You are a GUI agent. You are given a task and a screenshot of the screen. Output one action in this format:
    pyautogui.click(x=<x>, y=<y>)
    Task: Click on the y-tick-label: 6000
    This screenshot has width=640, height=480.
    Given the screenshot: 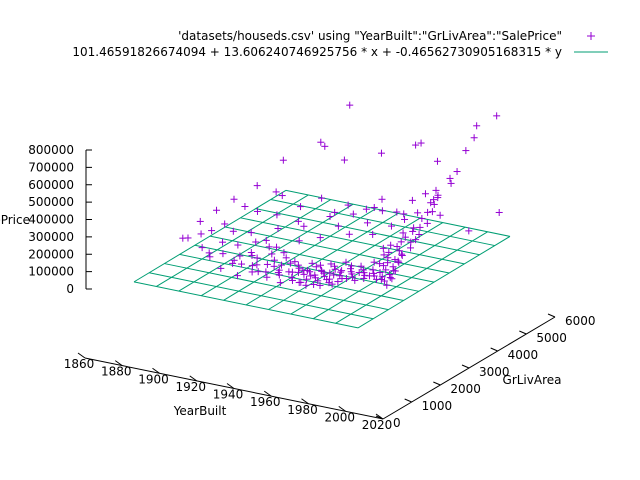 What is the action you would take?
    pyautogui.click(x=580, y=321)
    